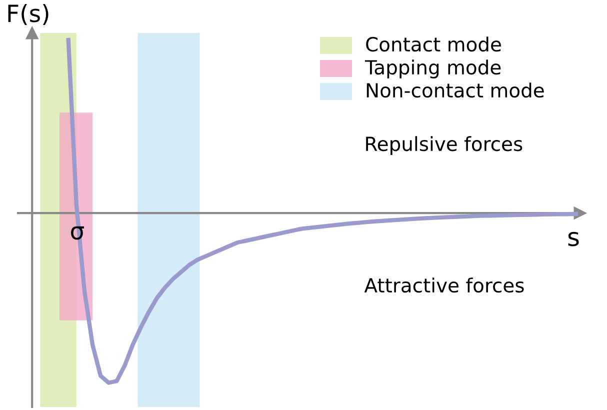  I want to click on annotation: σ, so click(77, 233).